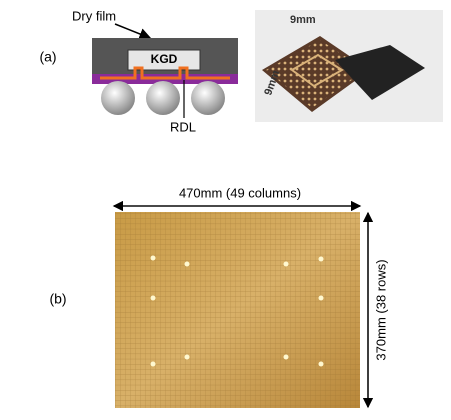 Image resolution: width=451 pixels, height=420 pixels. What do you see at coordinates (133, 31) in the screenshot?
I see `arrow` at bounding box center [133, 31].